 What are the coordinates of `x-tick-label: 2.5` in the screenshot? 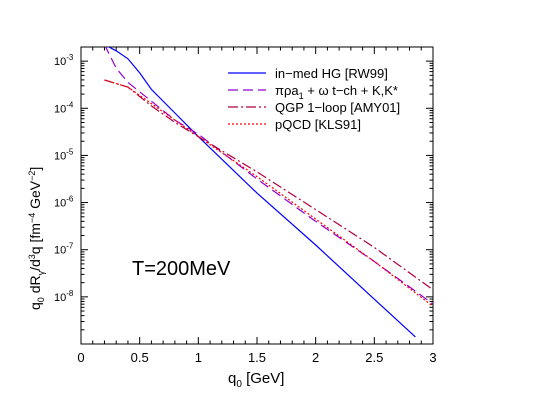 It's located at (374, 357).